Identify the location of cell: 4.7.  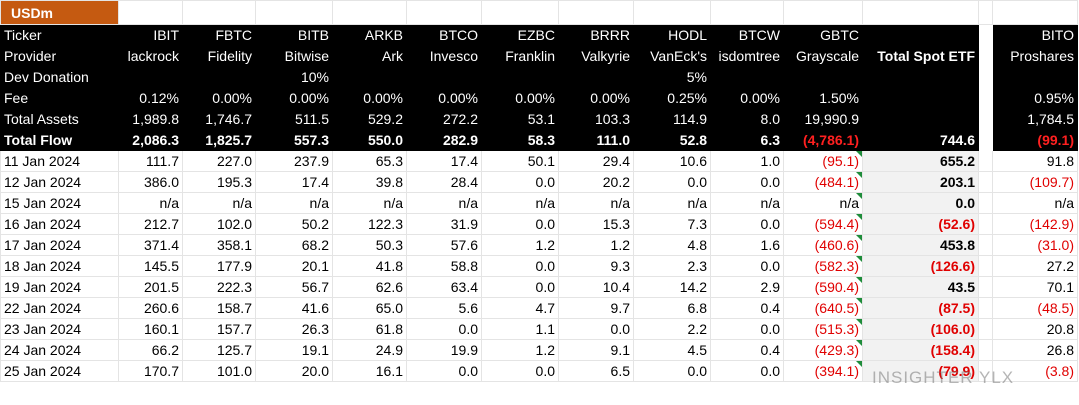
(520, 308).